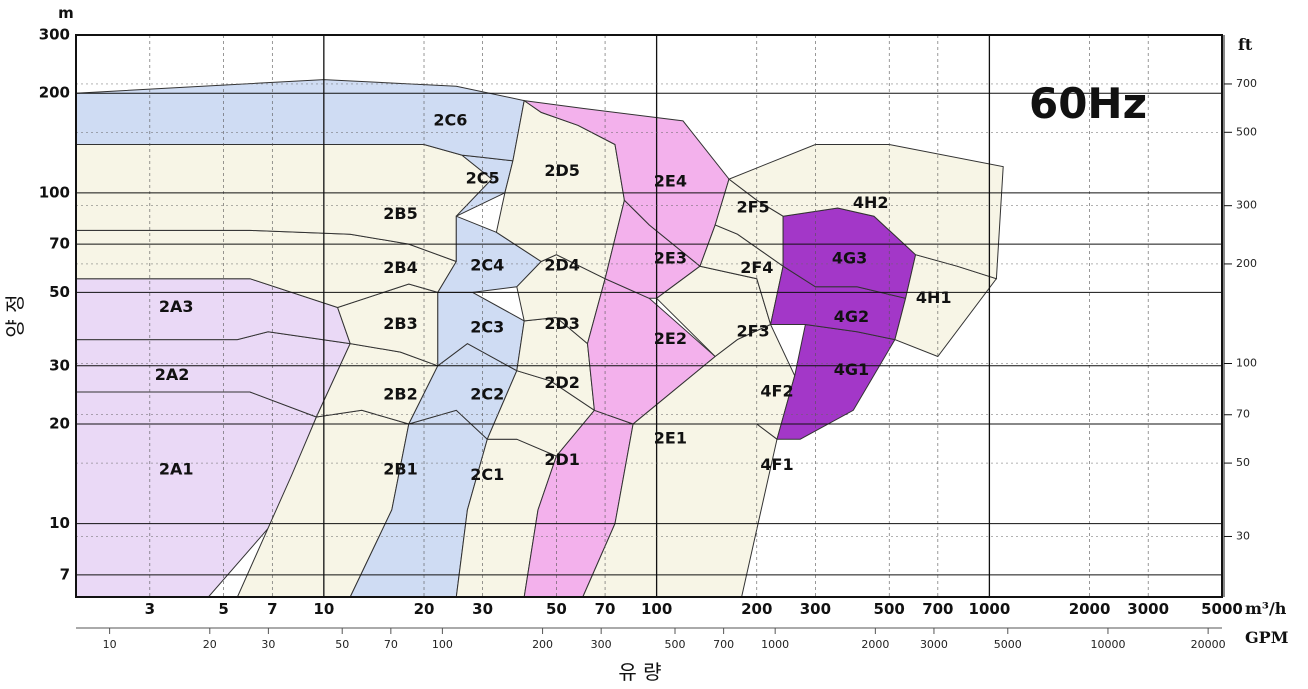 The image size is (1308, 689). I want to click on zone-label-2c1: 2C1, so click(487, 474).